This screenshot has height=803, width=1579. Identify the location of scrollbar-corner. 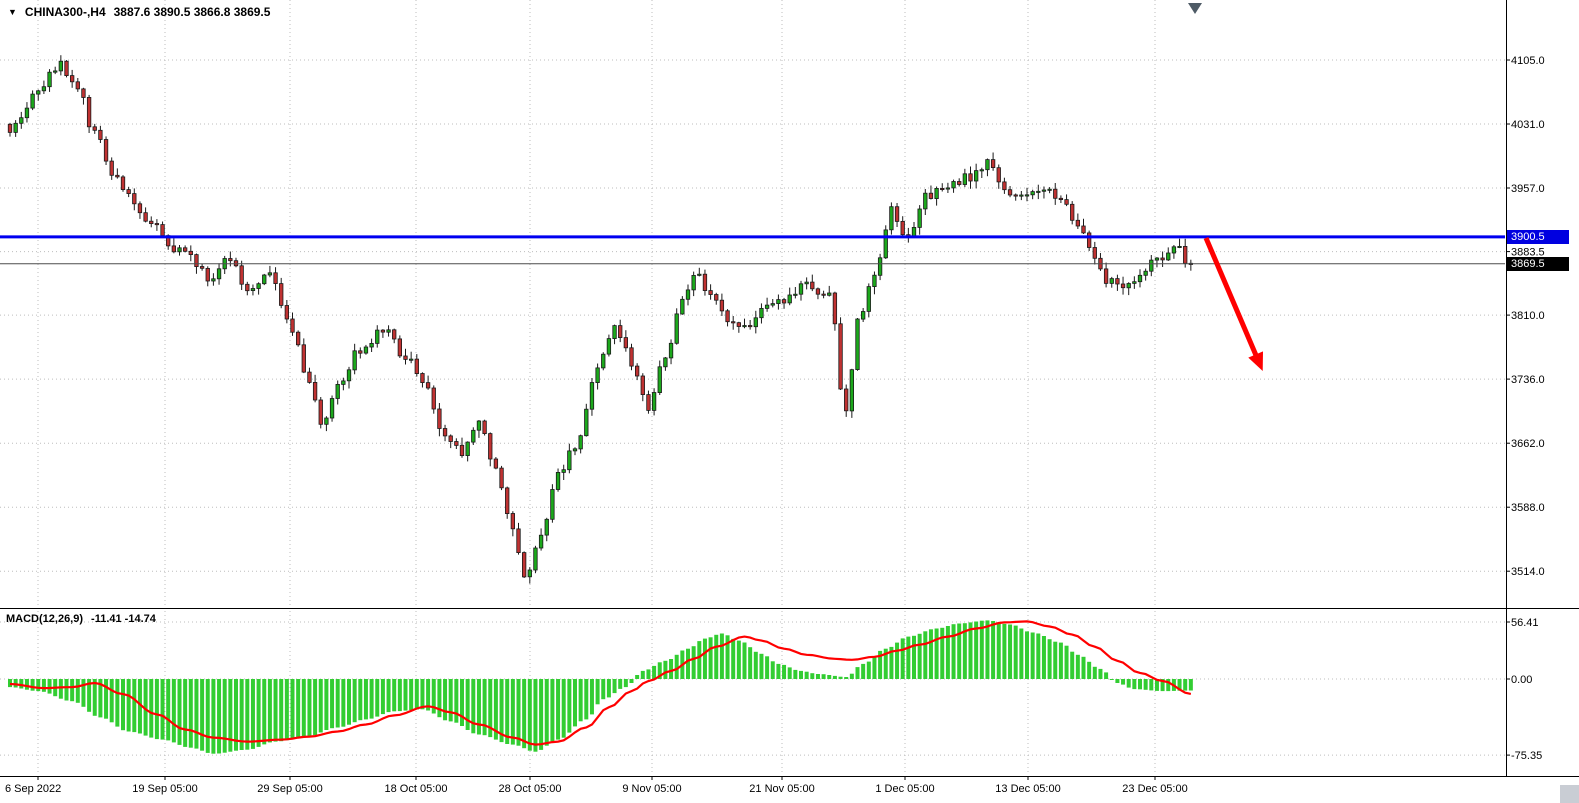
(1569, 794).